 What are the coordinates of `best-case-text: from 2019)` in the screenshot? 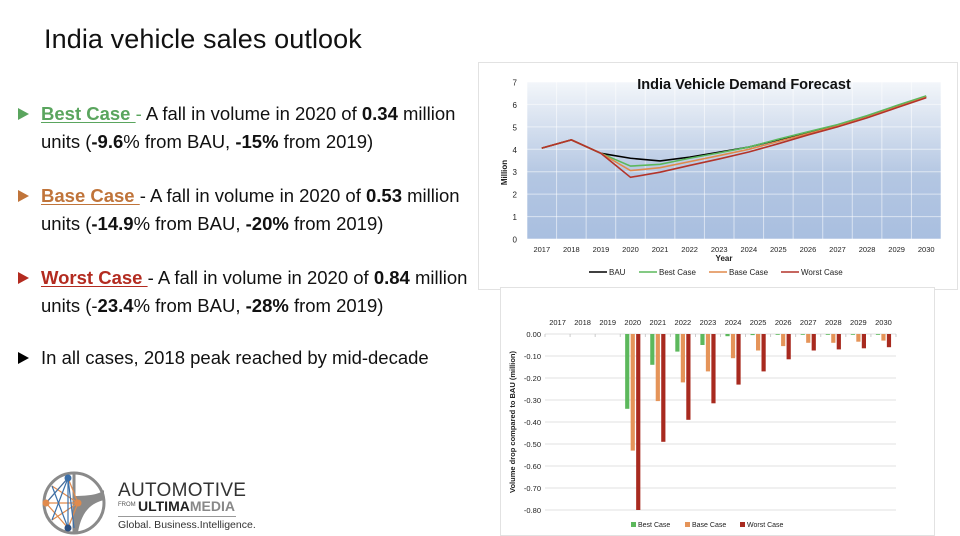 It's located at (326, 141).